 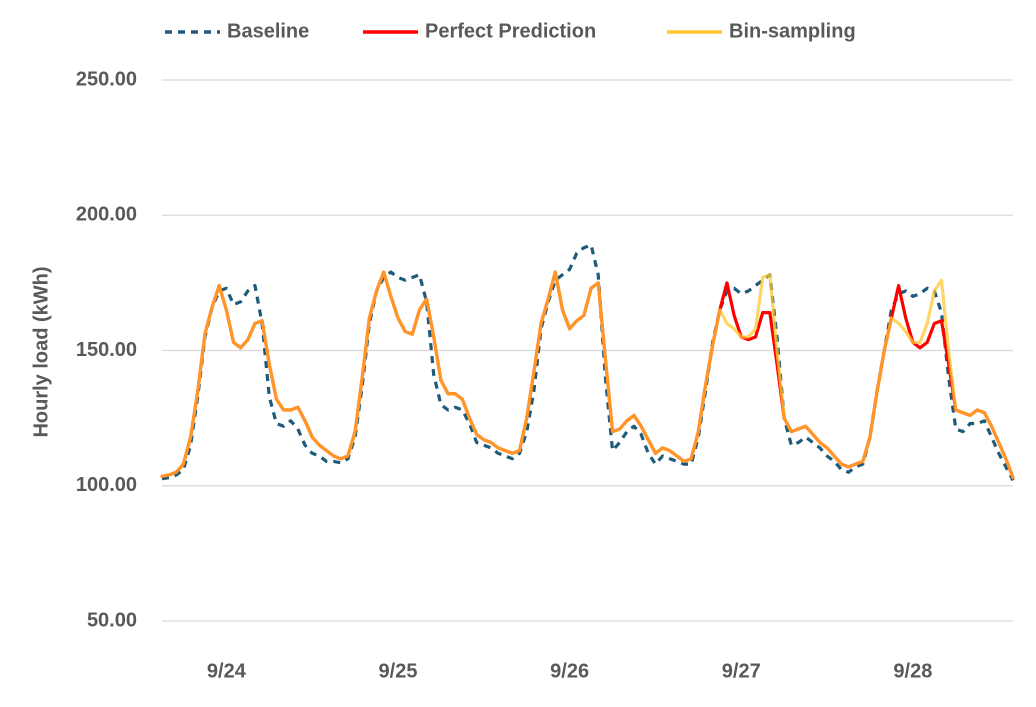 I want to click on y-axis-label: Hourly load (kWh), so click(x=41, y=351).